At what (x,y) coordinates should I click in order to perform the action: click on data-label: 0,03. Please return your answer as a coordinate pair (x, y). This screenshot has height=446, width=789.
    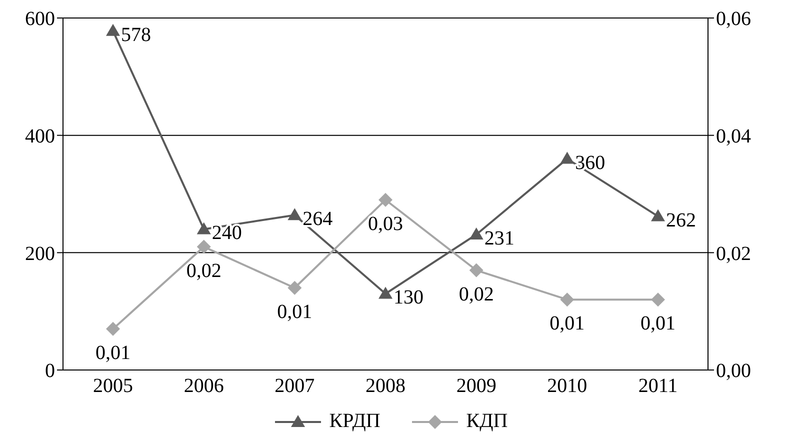
    Looking at the image, I should click on (385, 223).